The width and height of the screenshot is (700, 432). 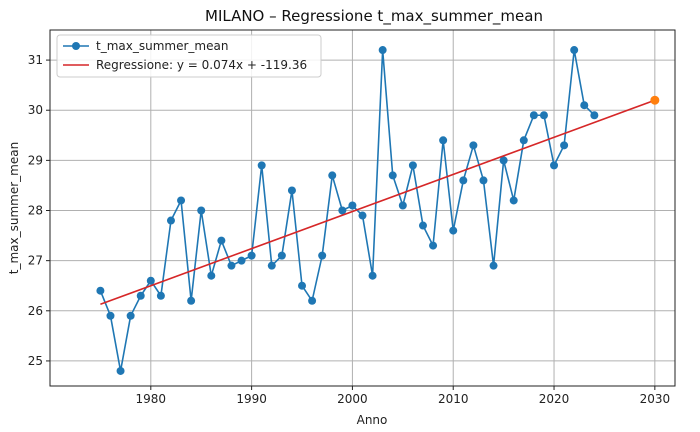 I want to click on legend-box, so click(x=189, y=56).